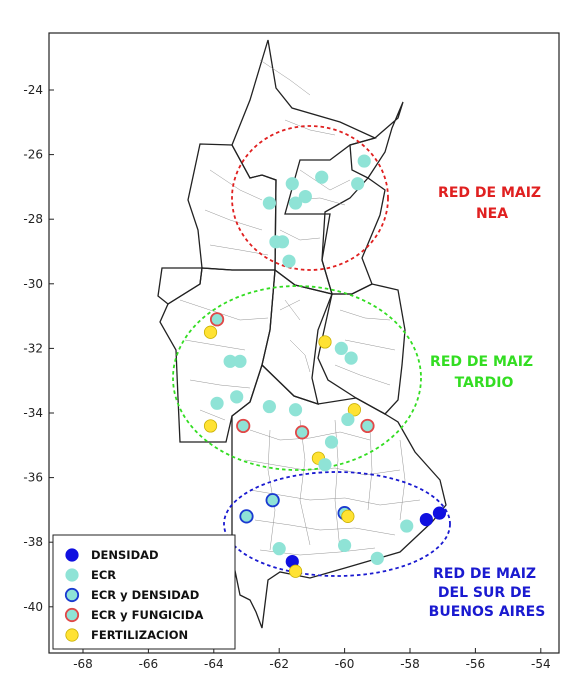 The width and height of the screenshot is (585, 684). I want to click on province-buenos-aires, so click(339, 496).